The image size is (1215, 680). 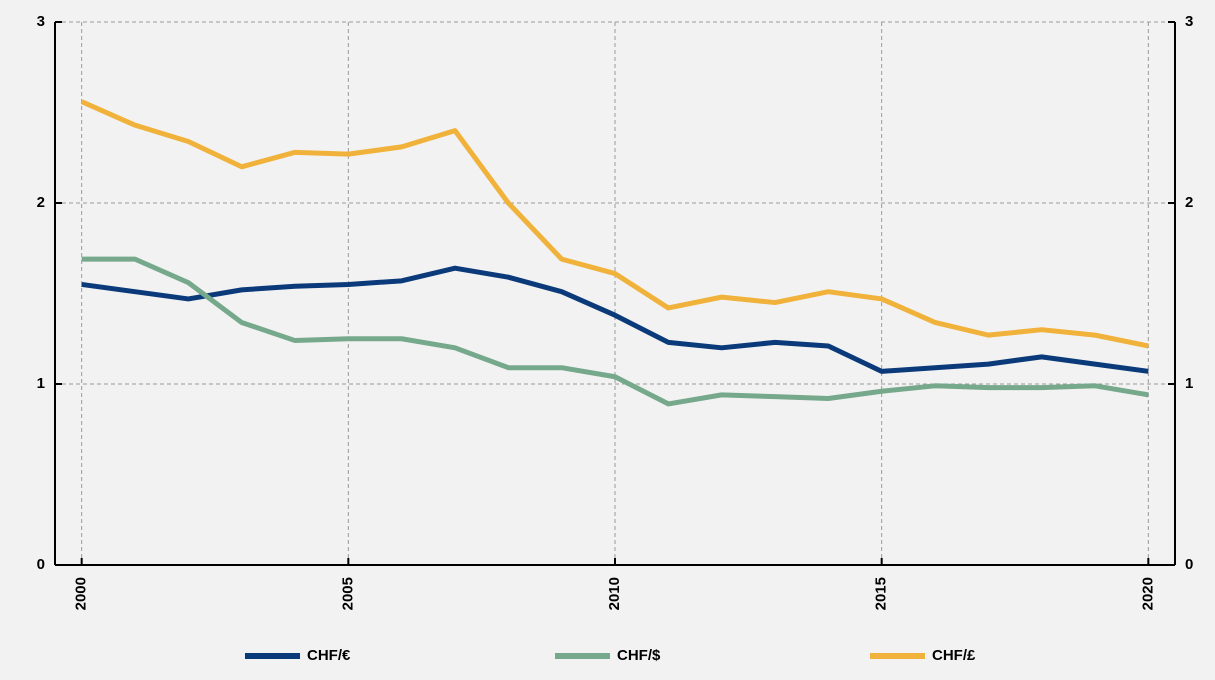 What do you see at coordinates (1189, 21) in the screenshot?
I see `y2-tick-label: 3` at bounding box center [1189, 21].